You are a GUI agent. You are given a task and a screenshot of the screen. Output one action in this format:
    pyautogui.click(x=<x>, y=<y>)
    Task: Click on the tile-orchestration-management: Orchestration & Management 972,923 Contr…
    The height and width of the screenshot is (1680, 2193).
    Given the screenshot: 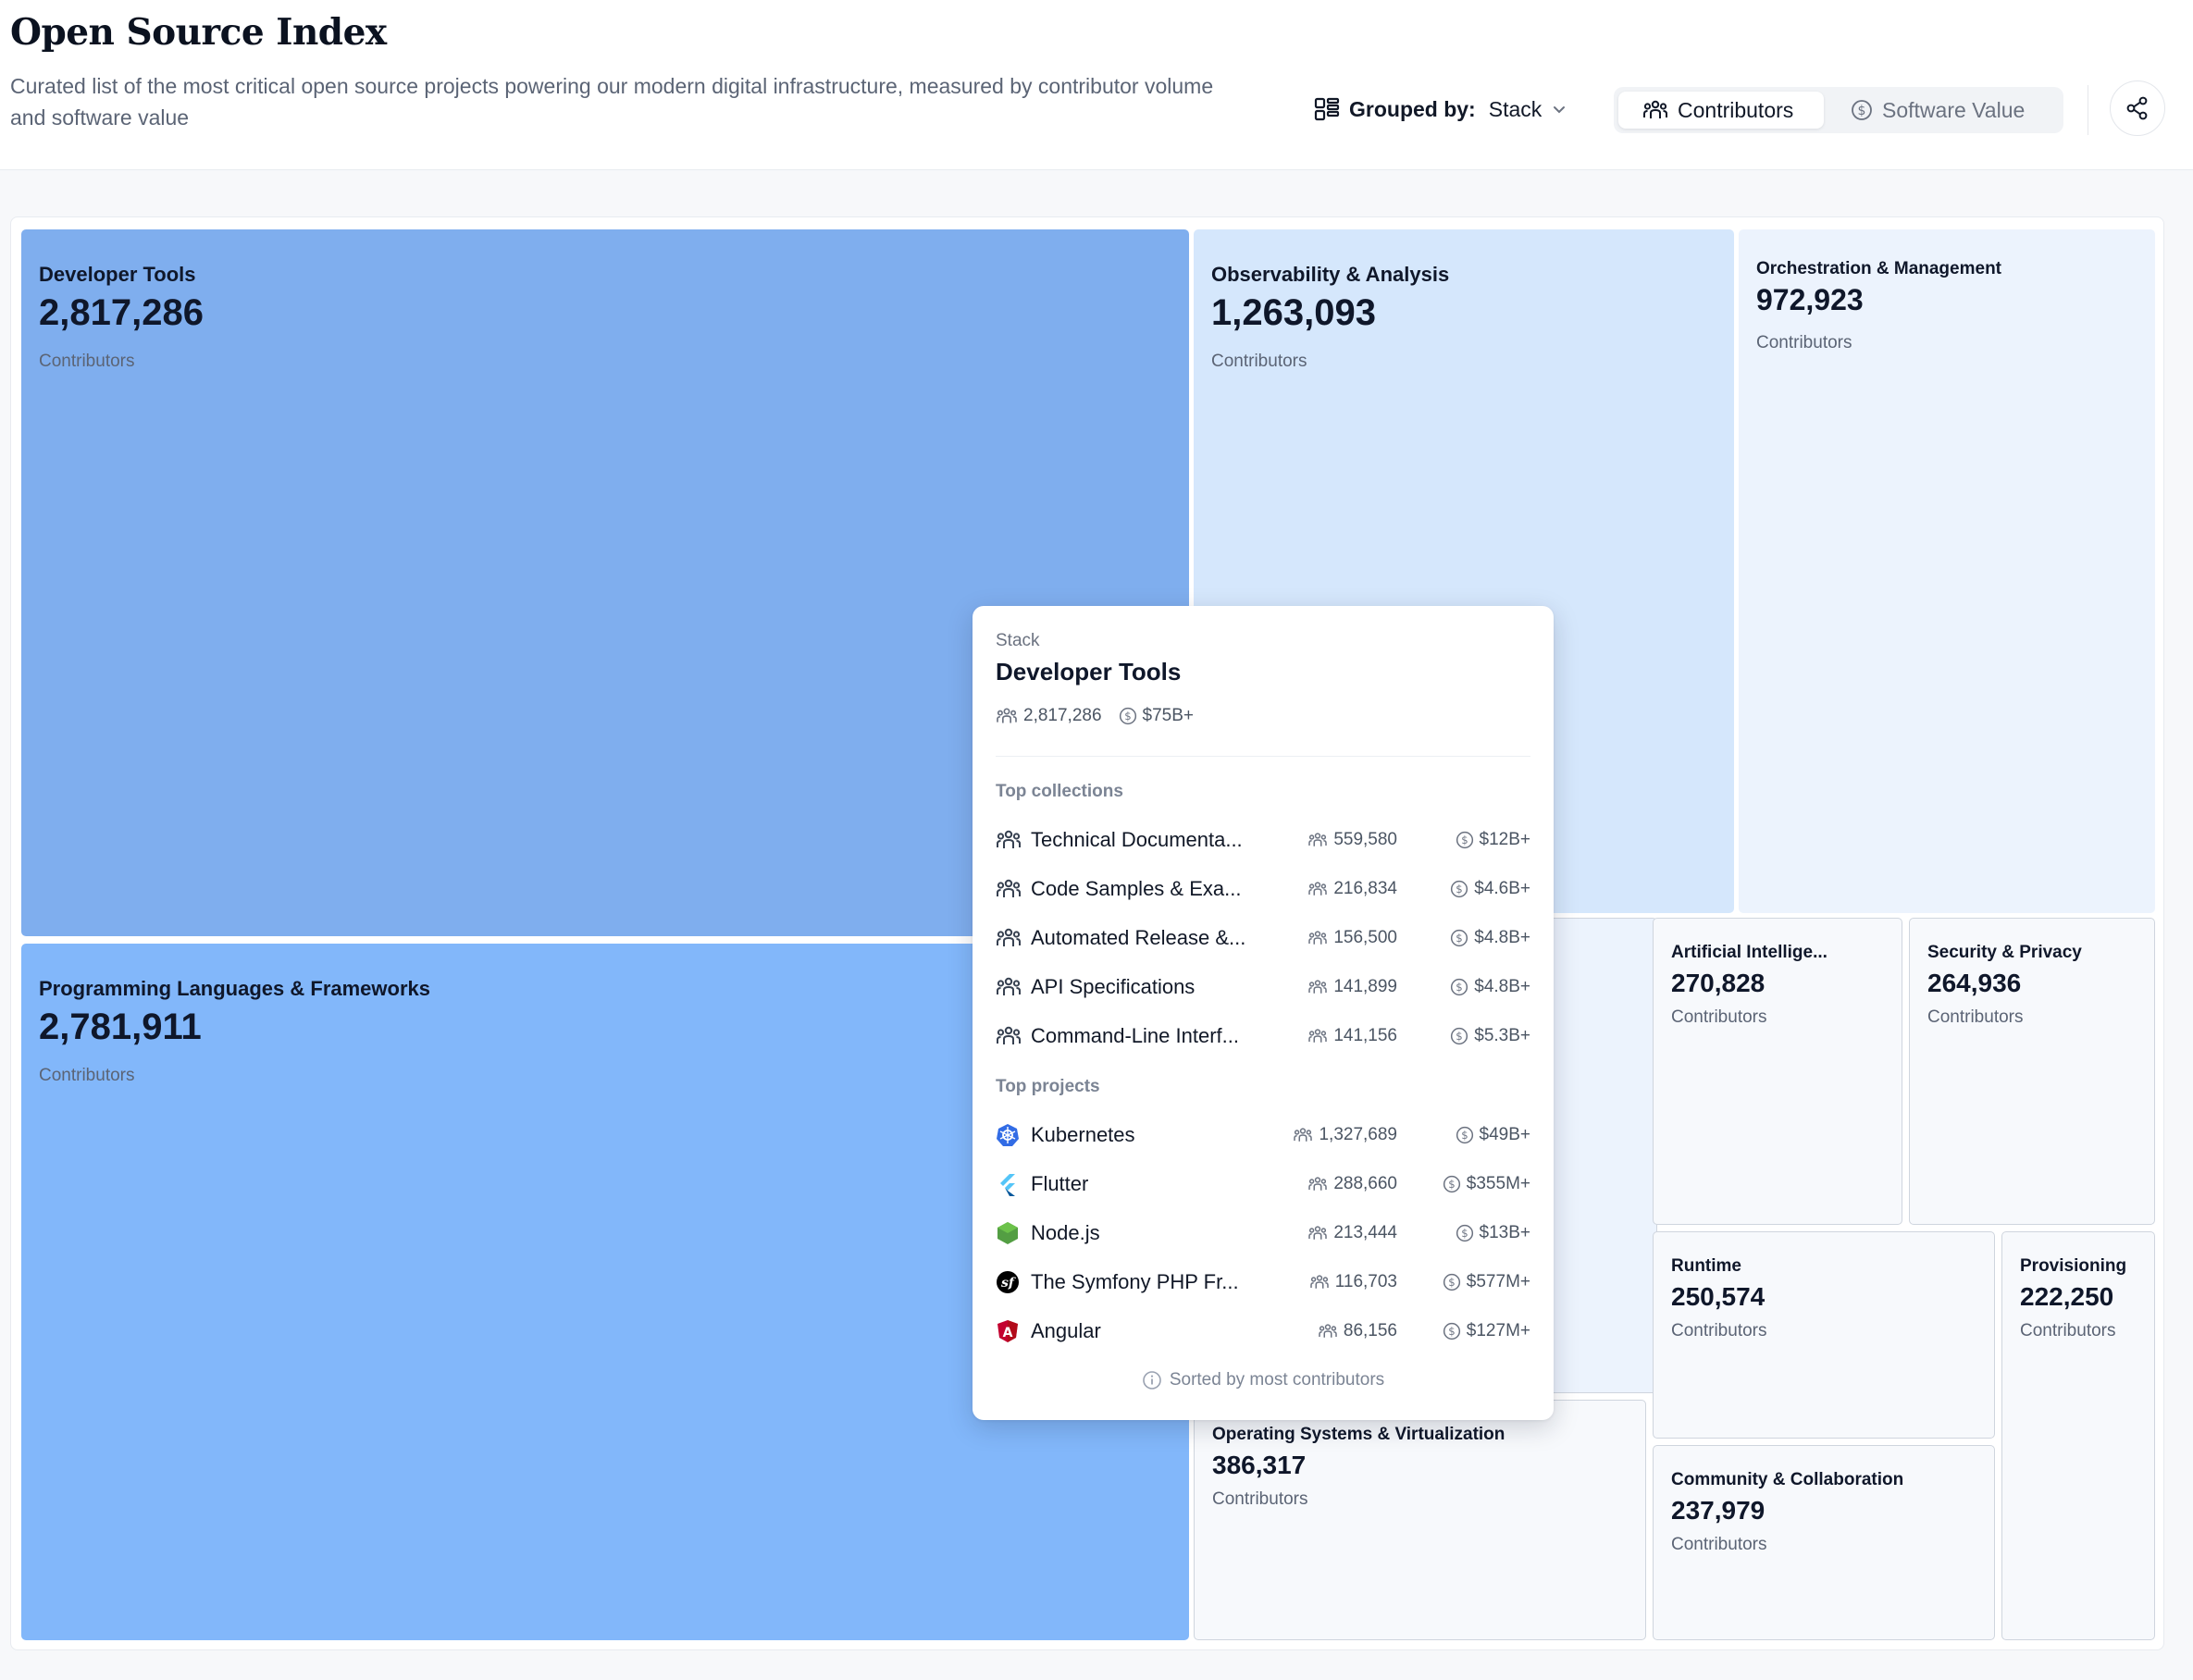 What is the action you would take?
    pyautogui.click(x=1947, y=571)
    